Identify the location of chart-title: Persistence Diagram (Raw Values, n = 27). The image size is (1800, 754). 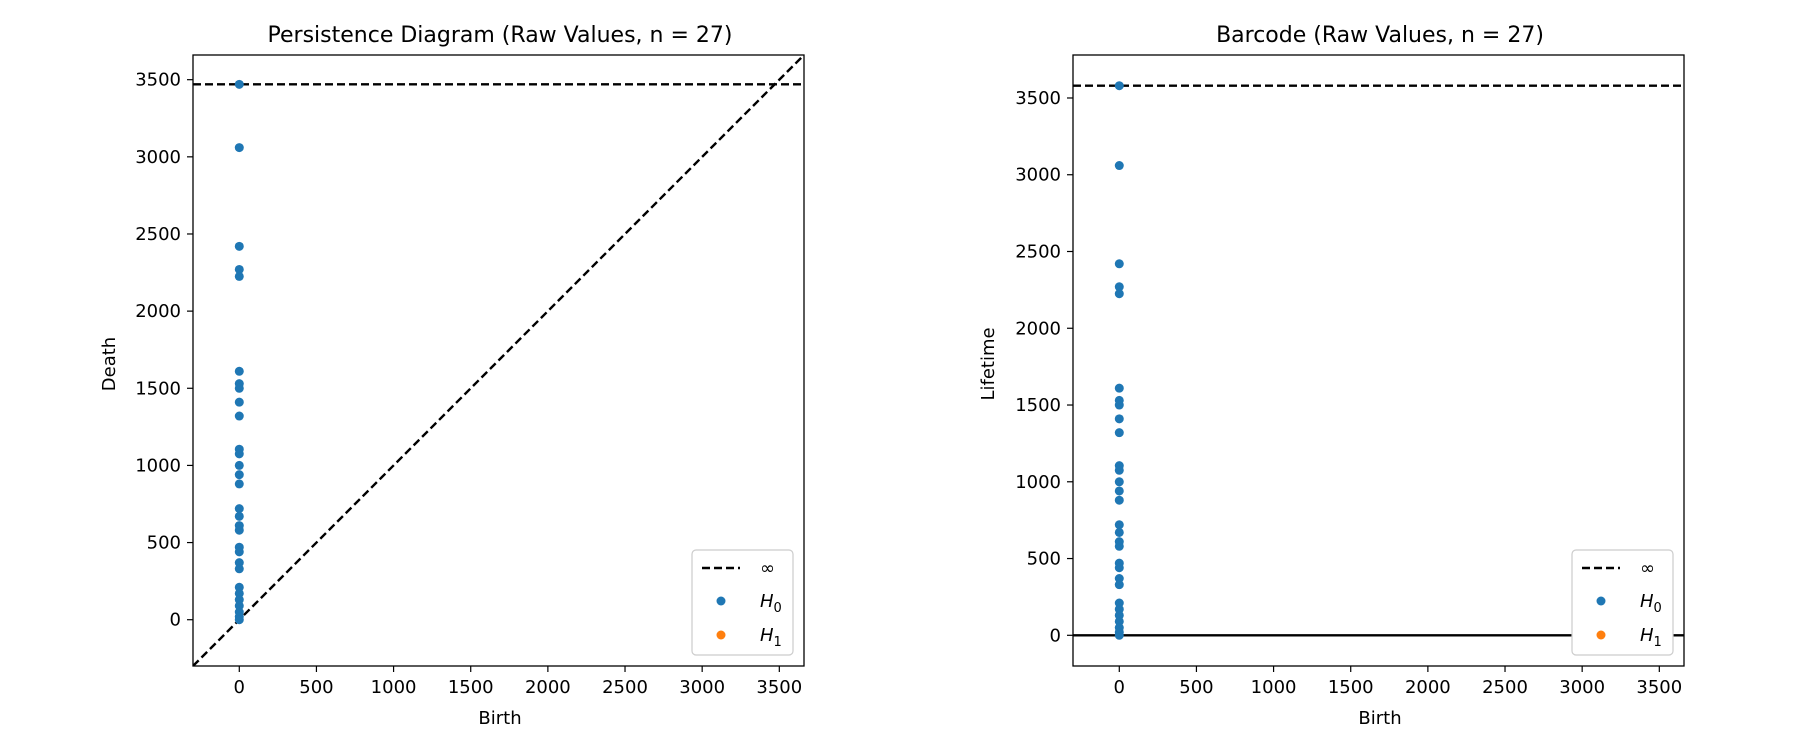
(500, 35).